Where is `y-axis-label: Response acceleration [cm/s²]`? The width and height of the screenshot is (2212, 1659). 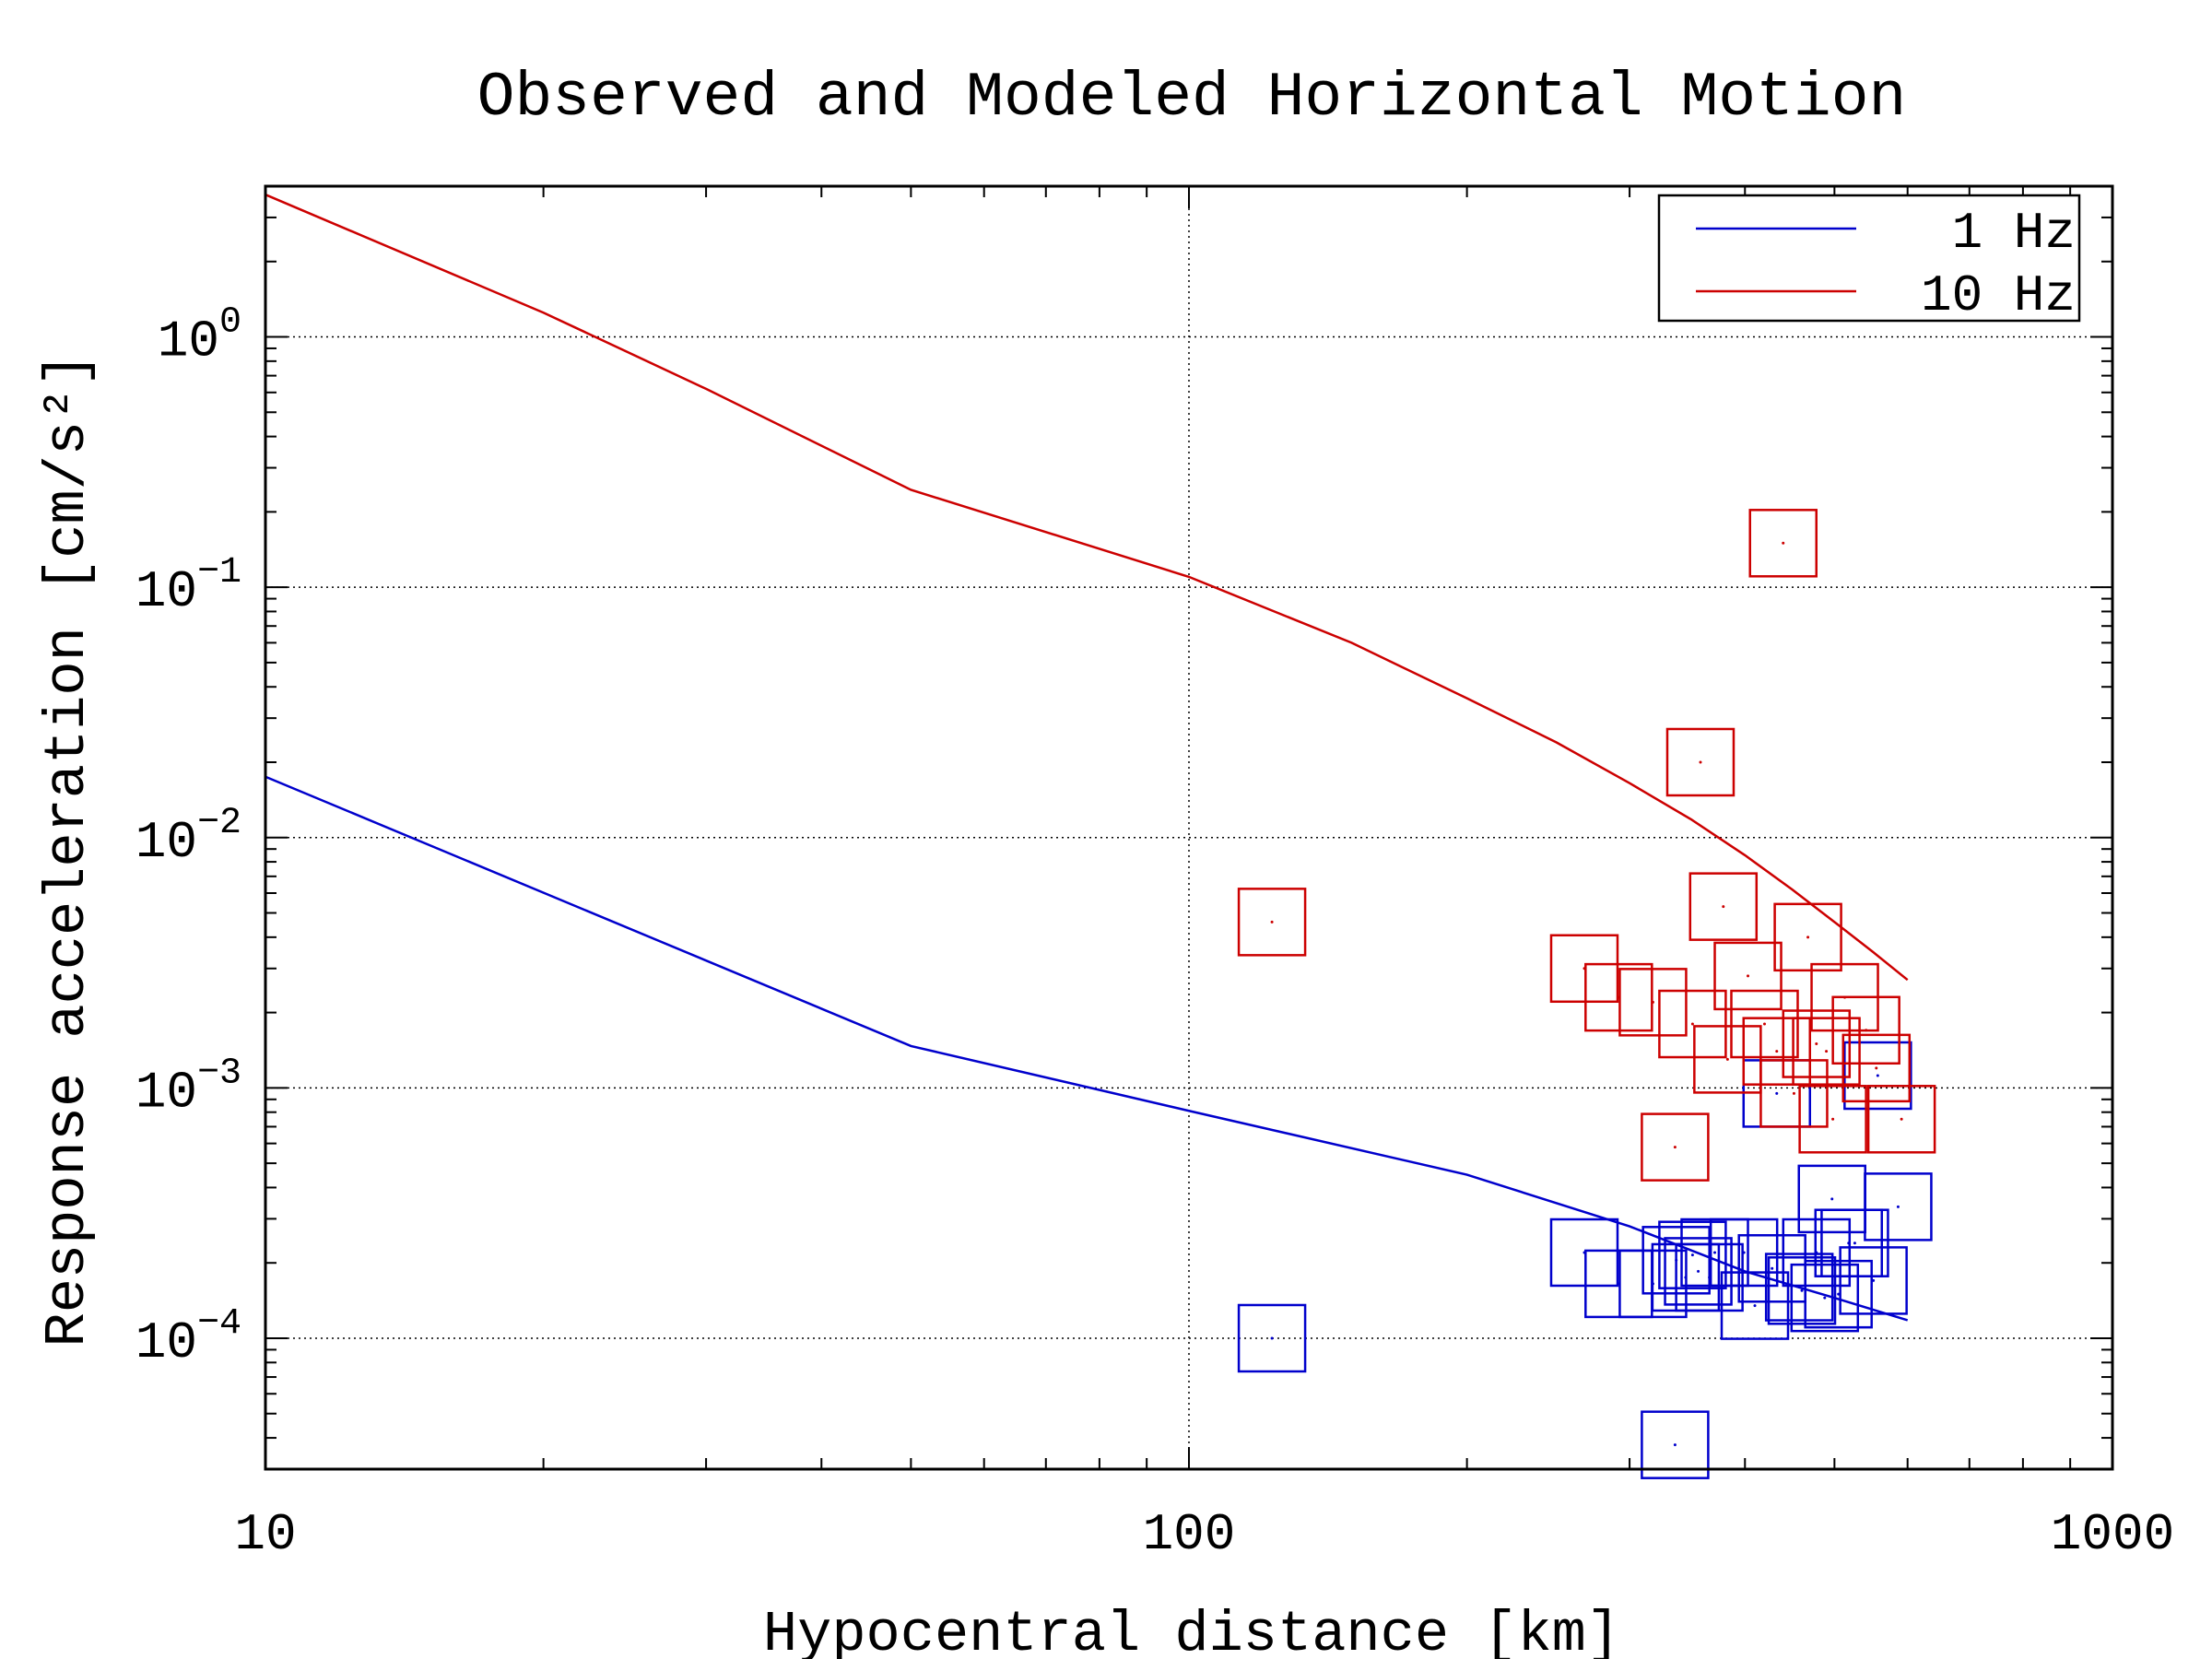 y-axis-label: Response acceleration [cm/s²] is located at coordinates (67, 850).